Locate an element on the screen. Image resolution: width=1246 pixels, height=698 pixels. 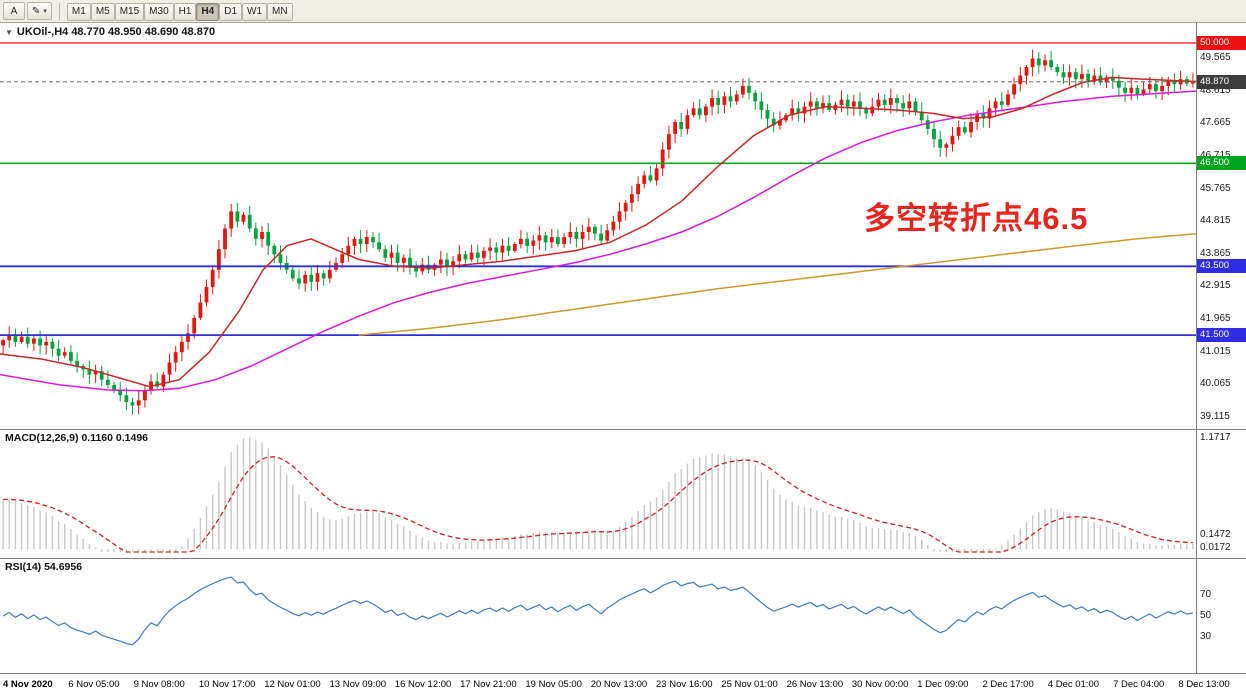
time-axis-label: 9 Nov 08:00 is located at coordinates (159, 684).